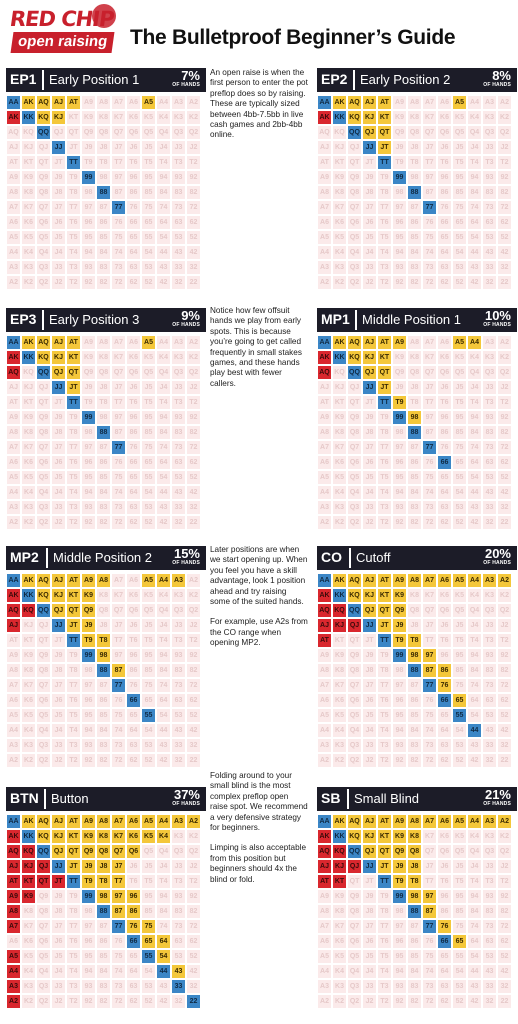  Describe the element at coordinates (324, 462) in the screenshot. I see `hand-cell-a6o: A6` at that location.